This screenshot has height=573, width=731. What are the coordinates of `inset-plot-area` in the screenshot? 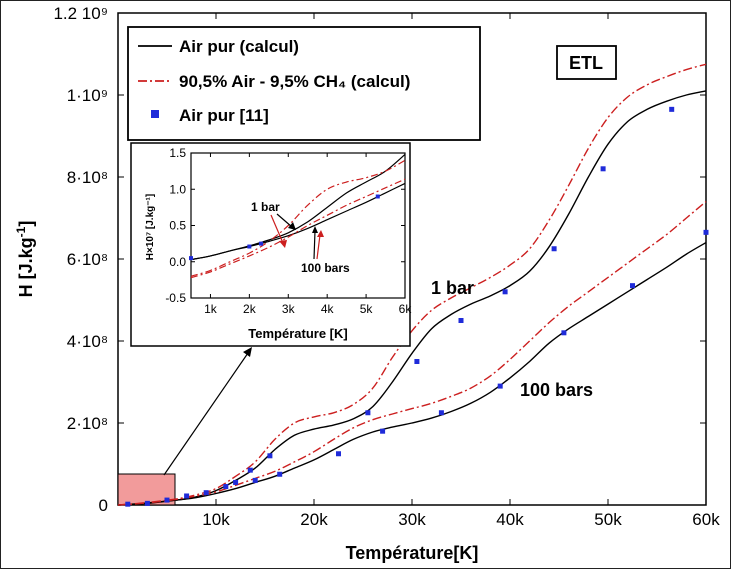 It's located at (298, 225).